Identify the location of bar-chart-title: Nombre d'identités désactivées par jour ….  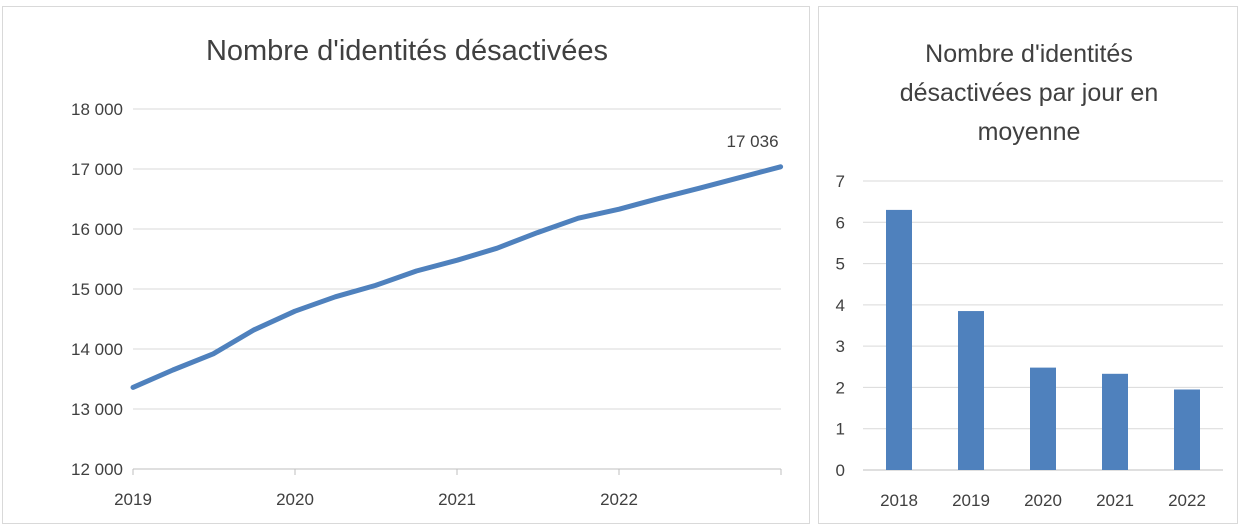
(1029, 93).